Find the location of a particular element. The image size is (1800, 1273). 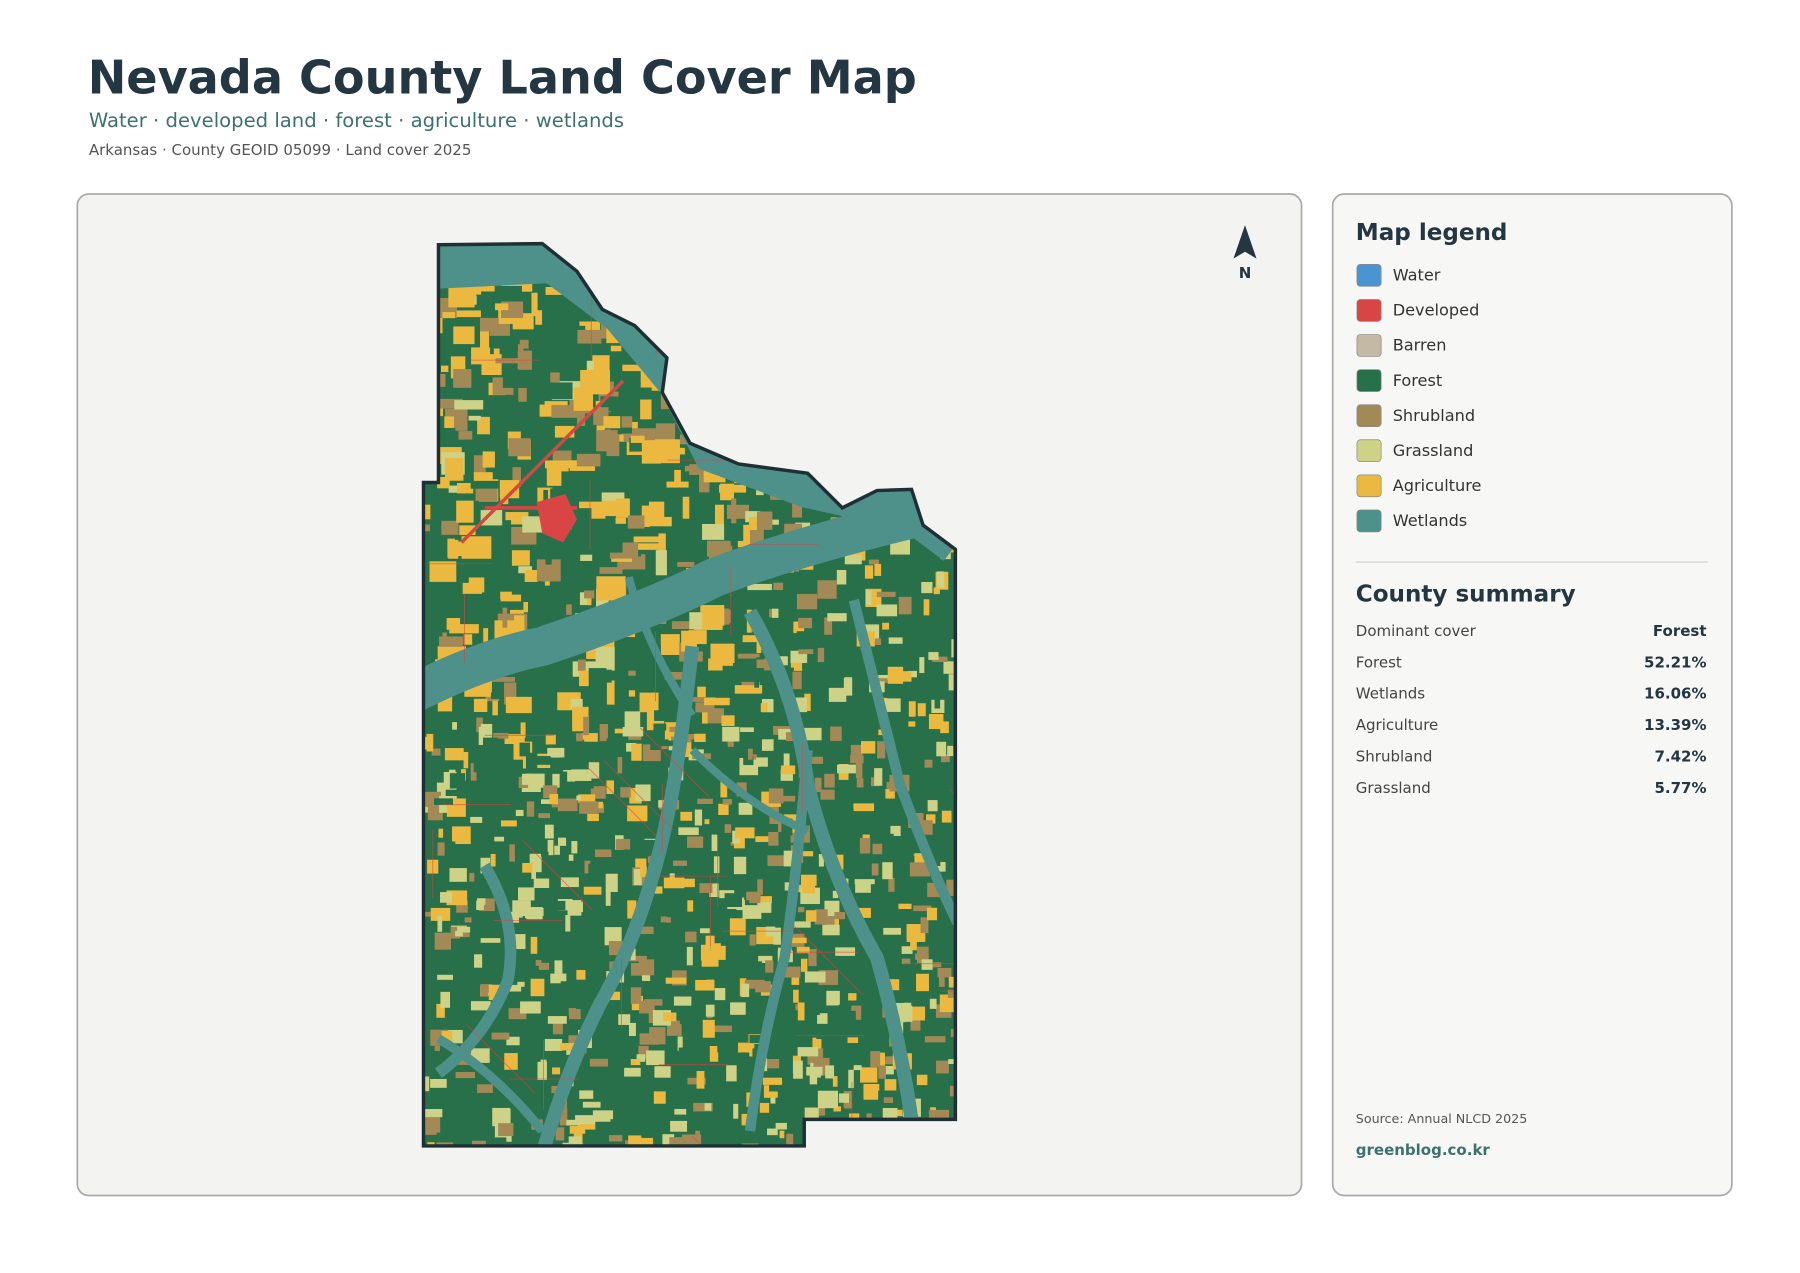

road is located at coordinates (675, 762).